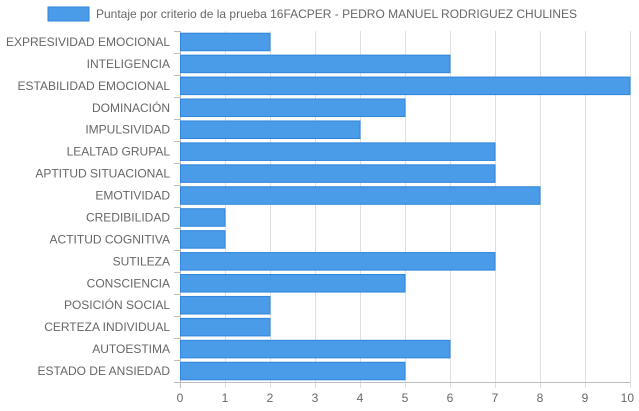 The width and height of the screenshot is (639, 411). What do you see at coordinates (110, 239) in the screenshot?
I see `category-label: ACTITUD COGNITIVA` at bounding box center [110, 239].